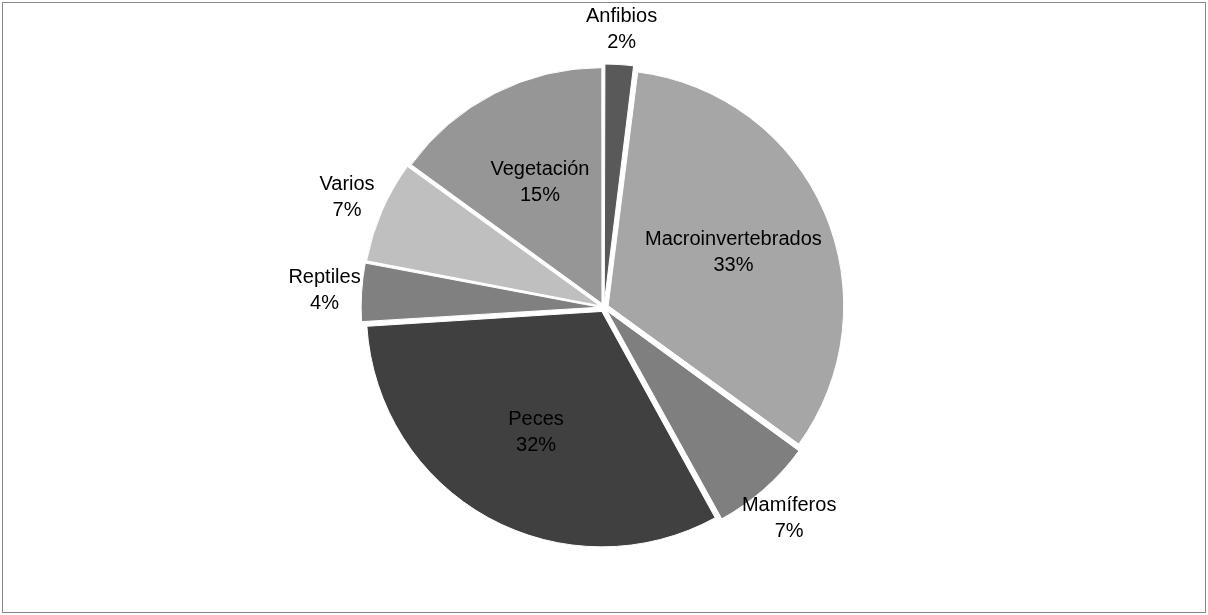 The width and height of the screenshot is (1208, 615). Describe the element at coordinates (324, 276) in the screenshot. I see `slice-label: Reptiles` at that location.